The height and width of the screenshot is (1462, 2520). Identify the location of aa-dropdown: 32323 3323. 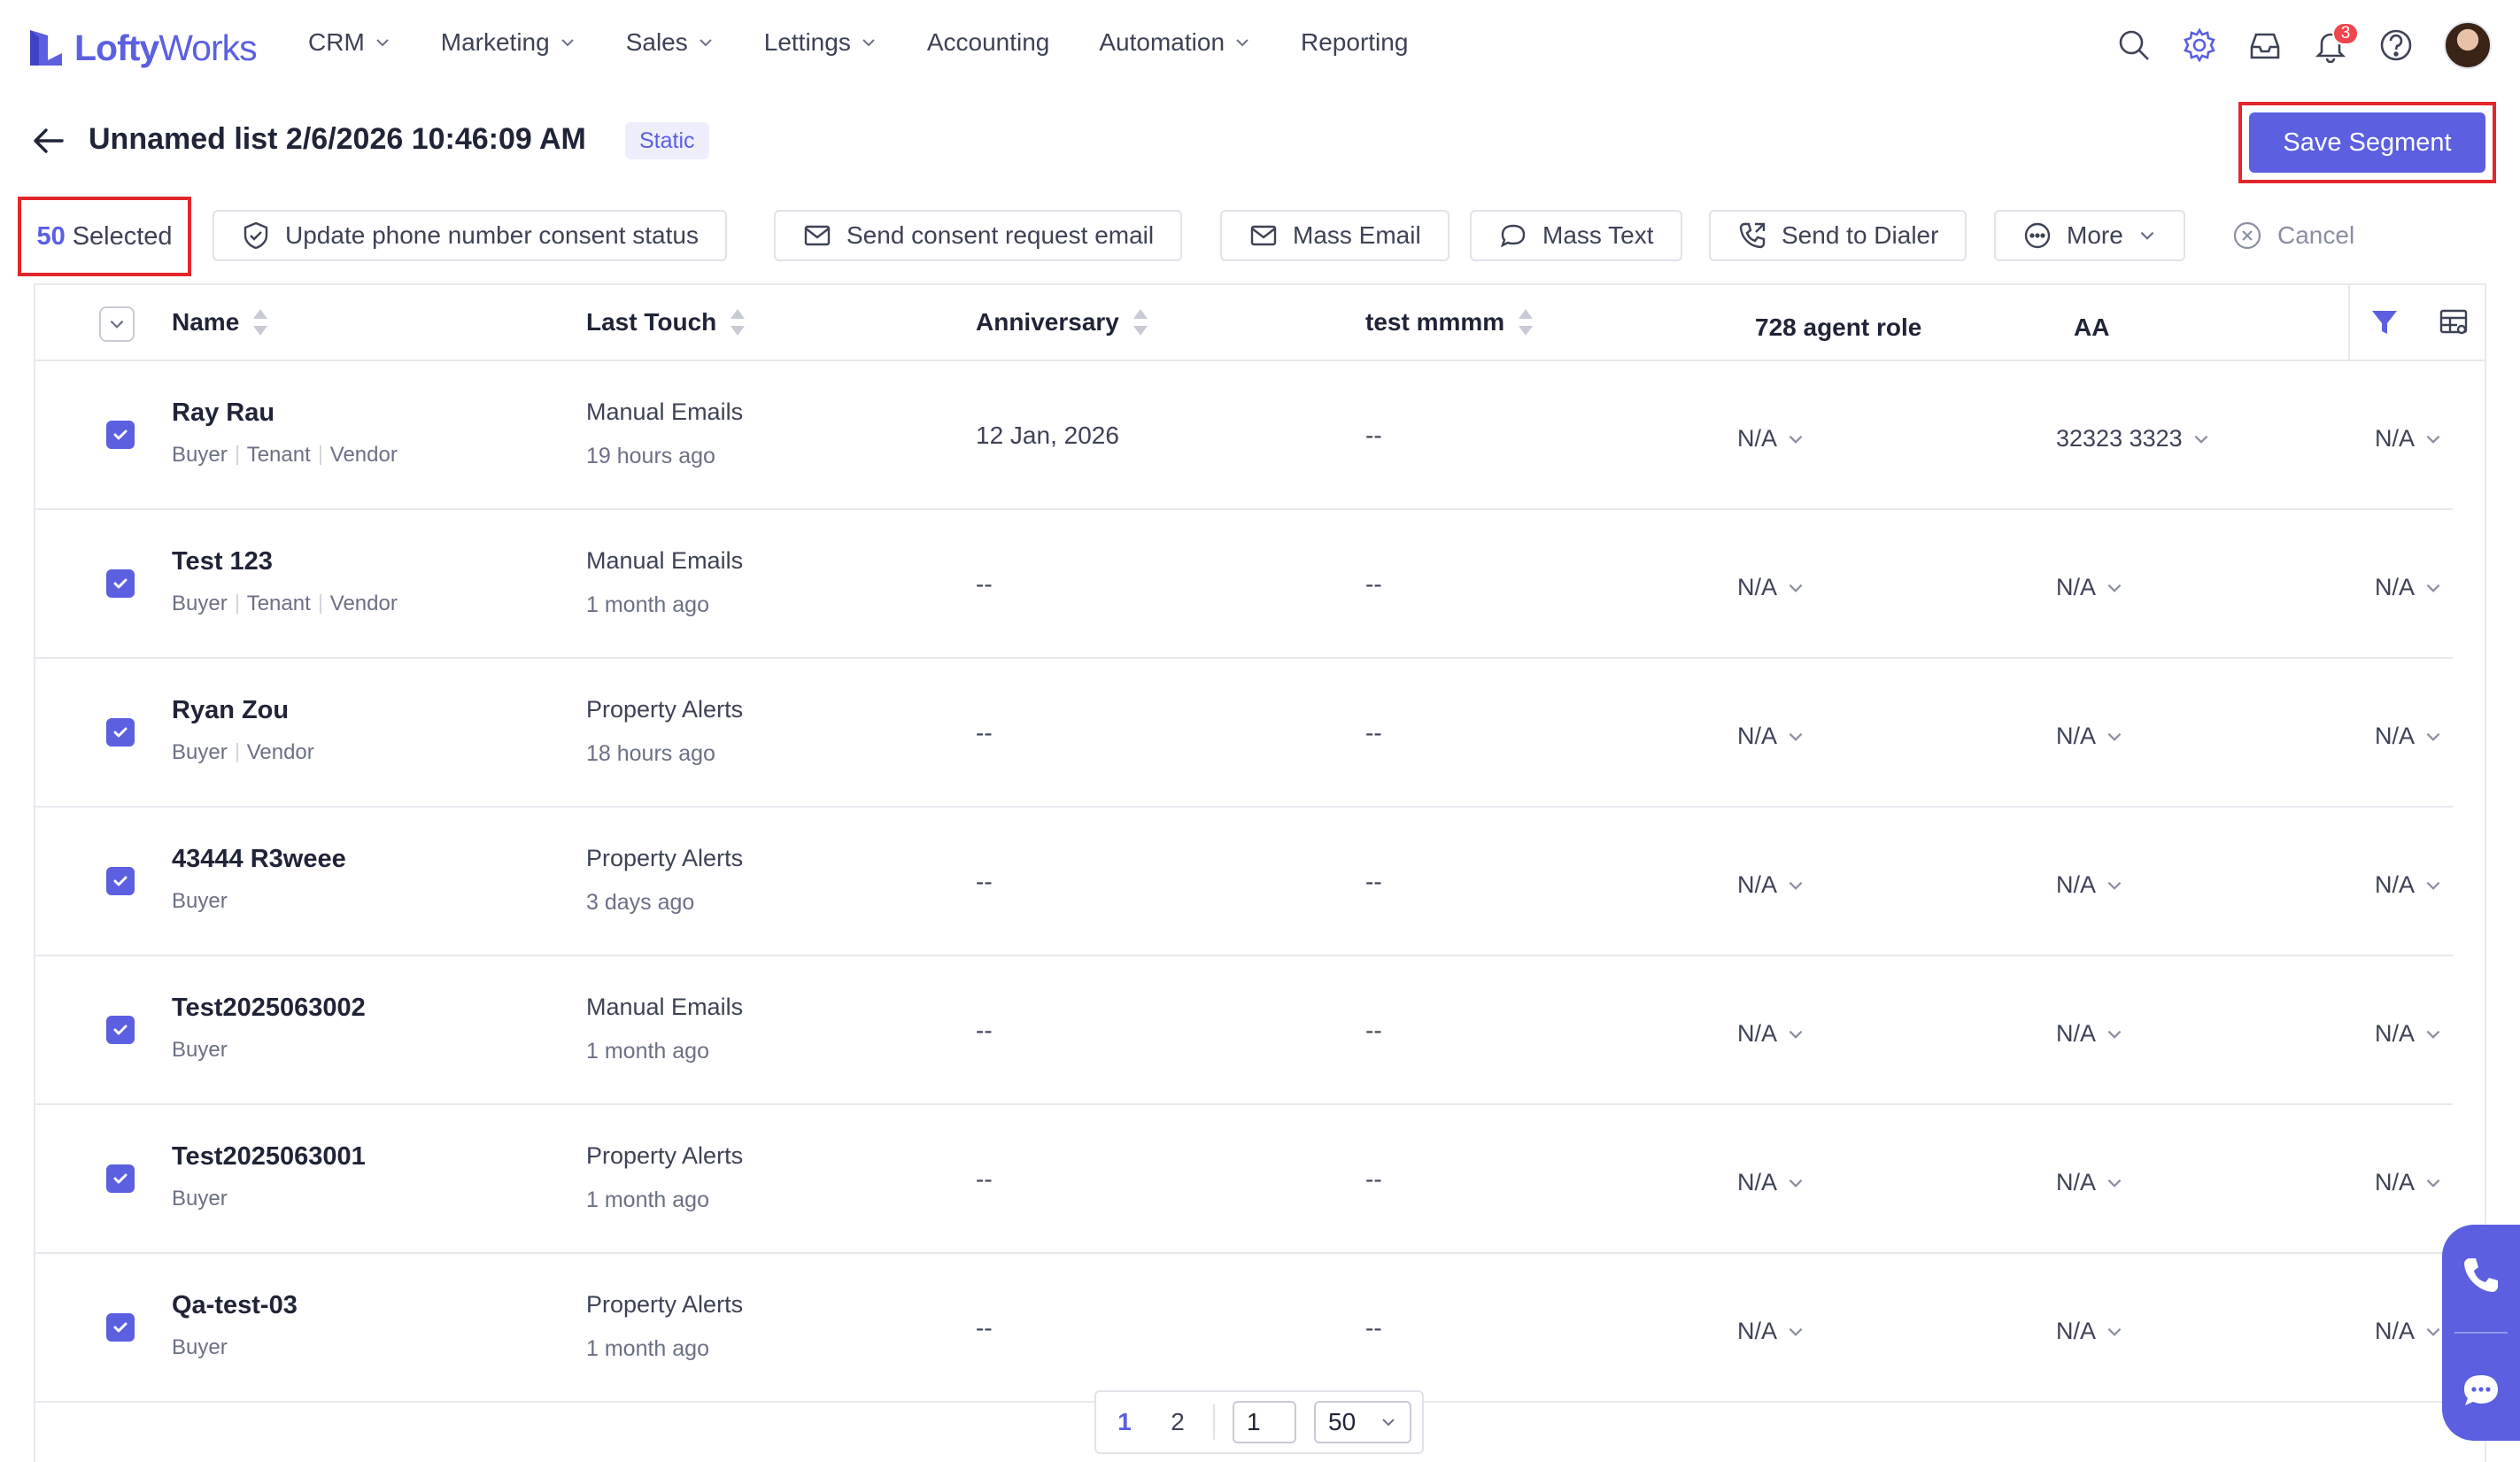
(2133, 439).